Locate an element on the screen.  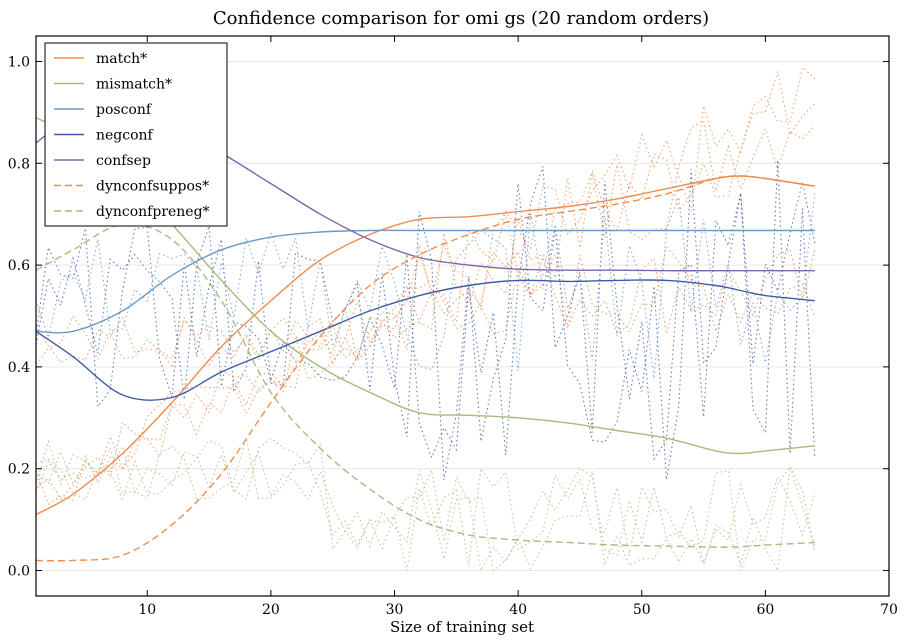
x-tick-label-5: 60 is located at coordinates (765, 610).